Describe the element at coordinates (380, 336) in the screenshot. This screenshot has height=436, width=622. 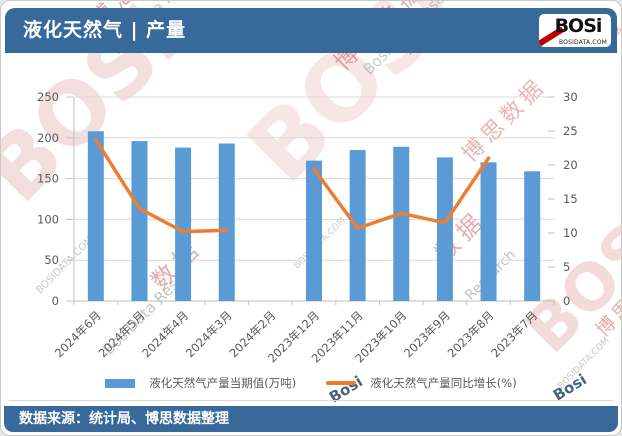
I see `x-axis-category-label: 2023年10月` at that location.